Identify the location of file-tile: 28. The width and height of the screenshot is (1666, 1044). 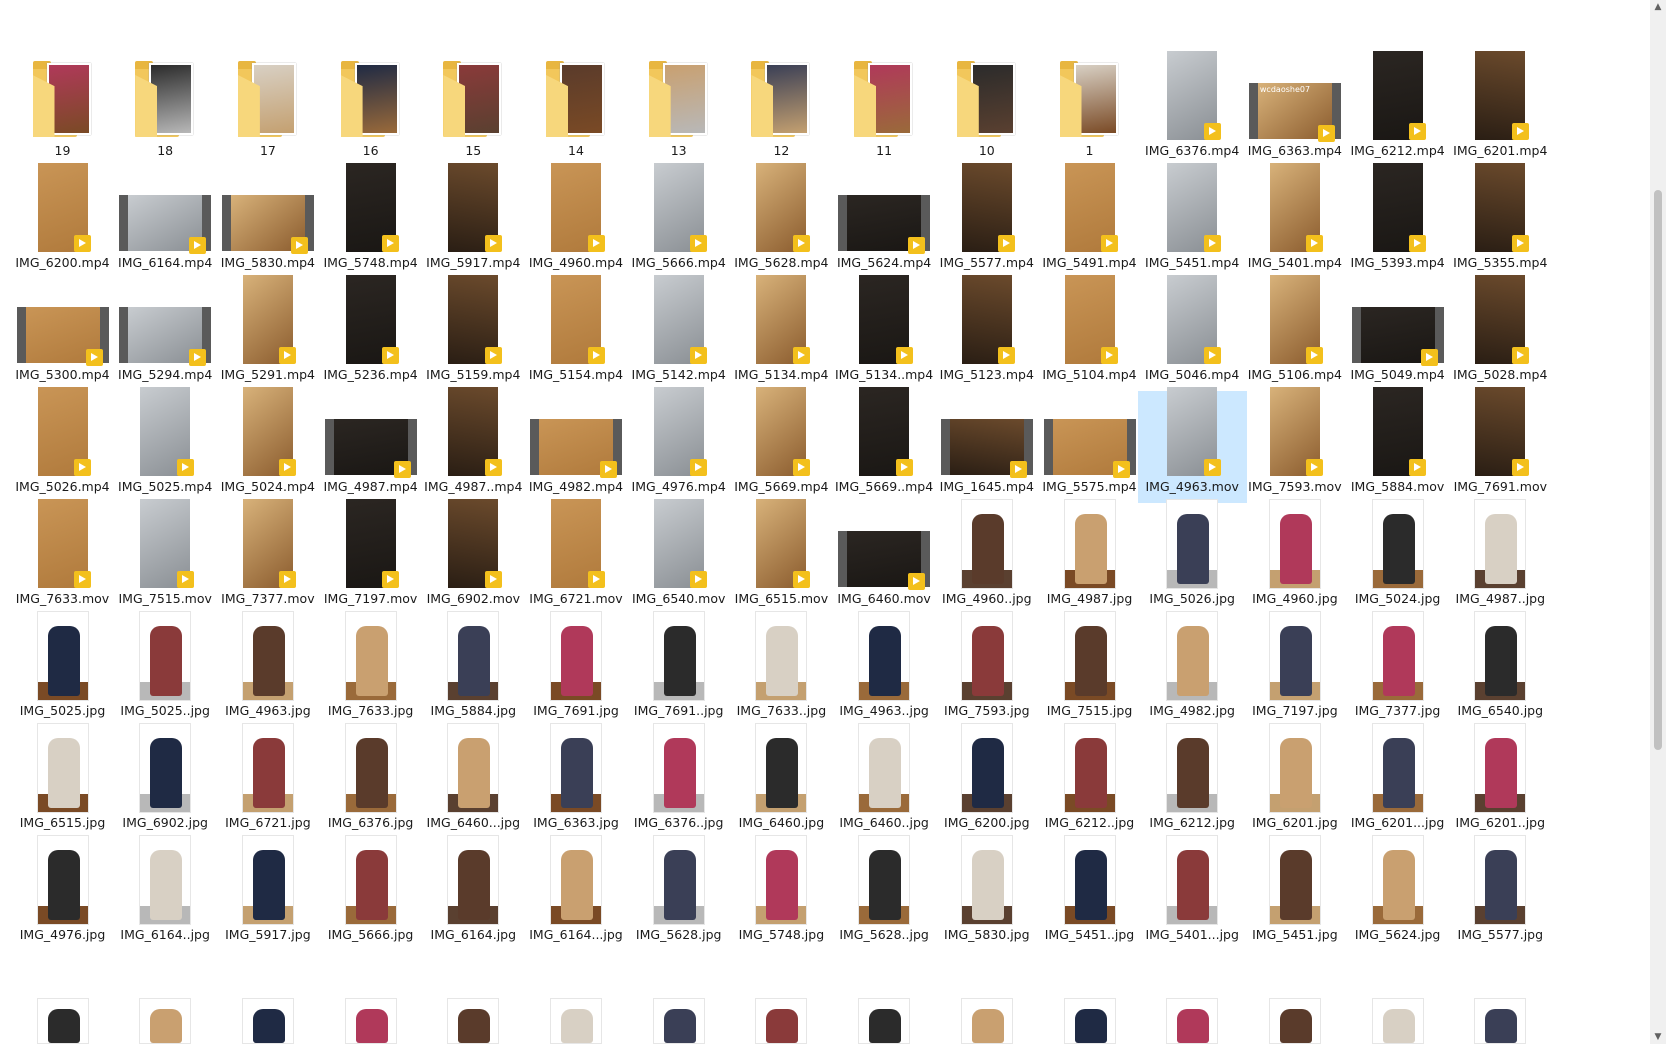
(576, 27).